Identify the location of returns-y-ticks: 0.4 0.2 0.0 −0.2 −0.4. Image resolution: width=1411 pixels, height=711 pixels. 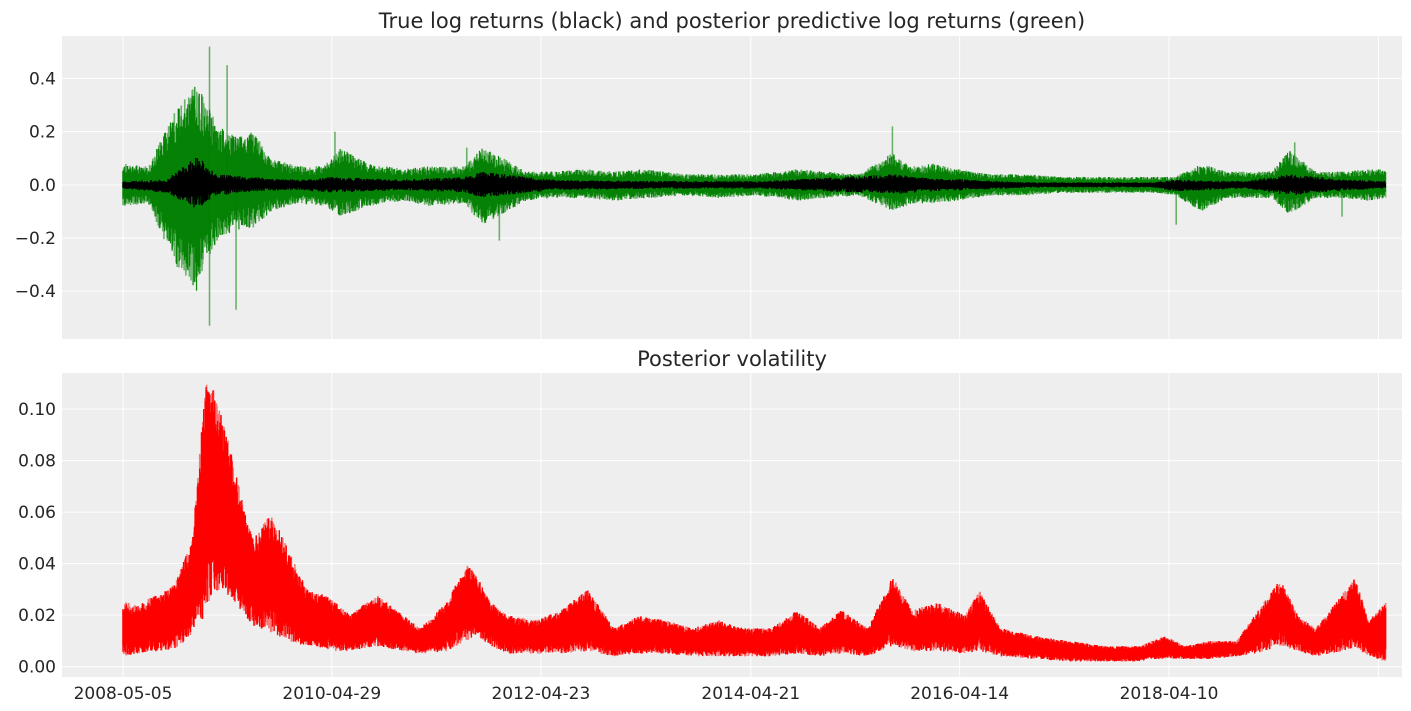
(35, 186).